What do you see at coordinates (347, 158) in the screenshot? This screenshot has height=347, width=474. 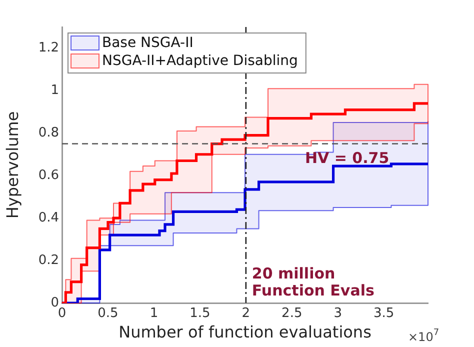 I see `annotation: HV = 0.75` at bounding box center [347, 158].